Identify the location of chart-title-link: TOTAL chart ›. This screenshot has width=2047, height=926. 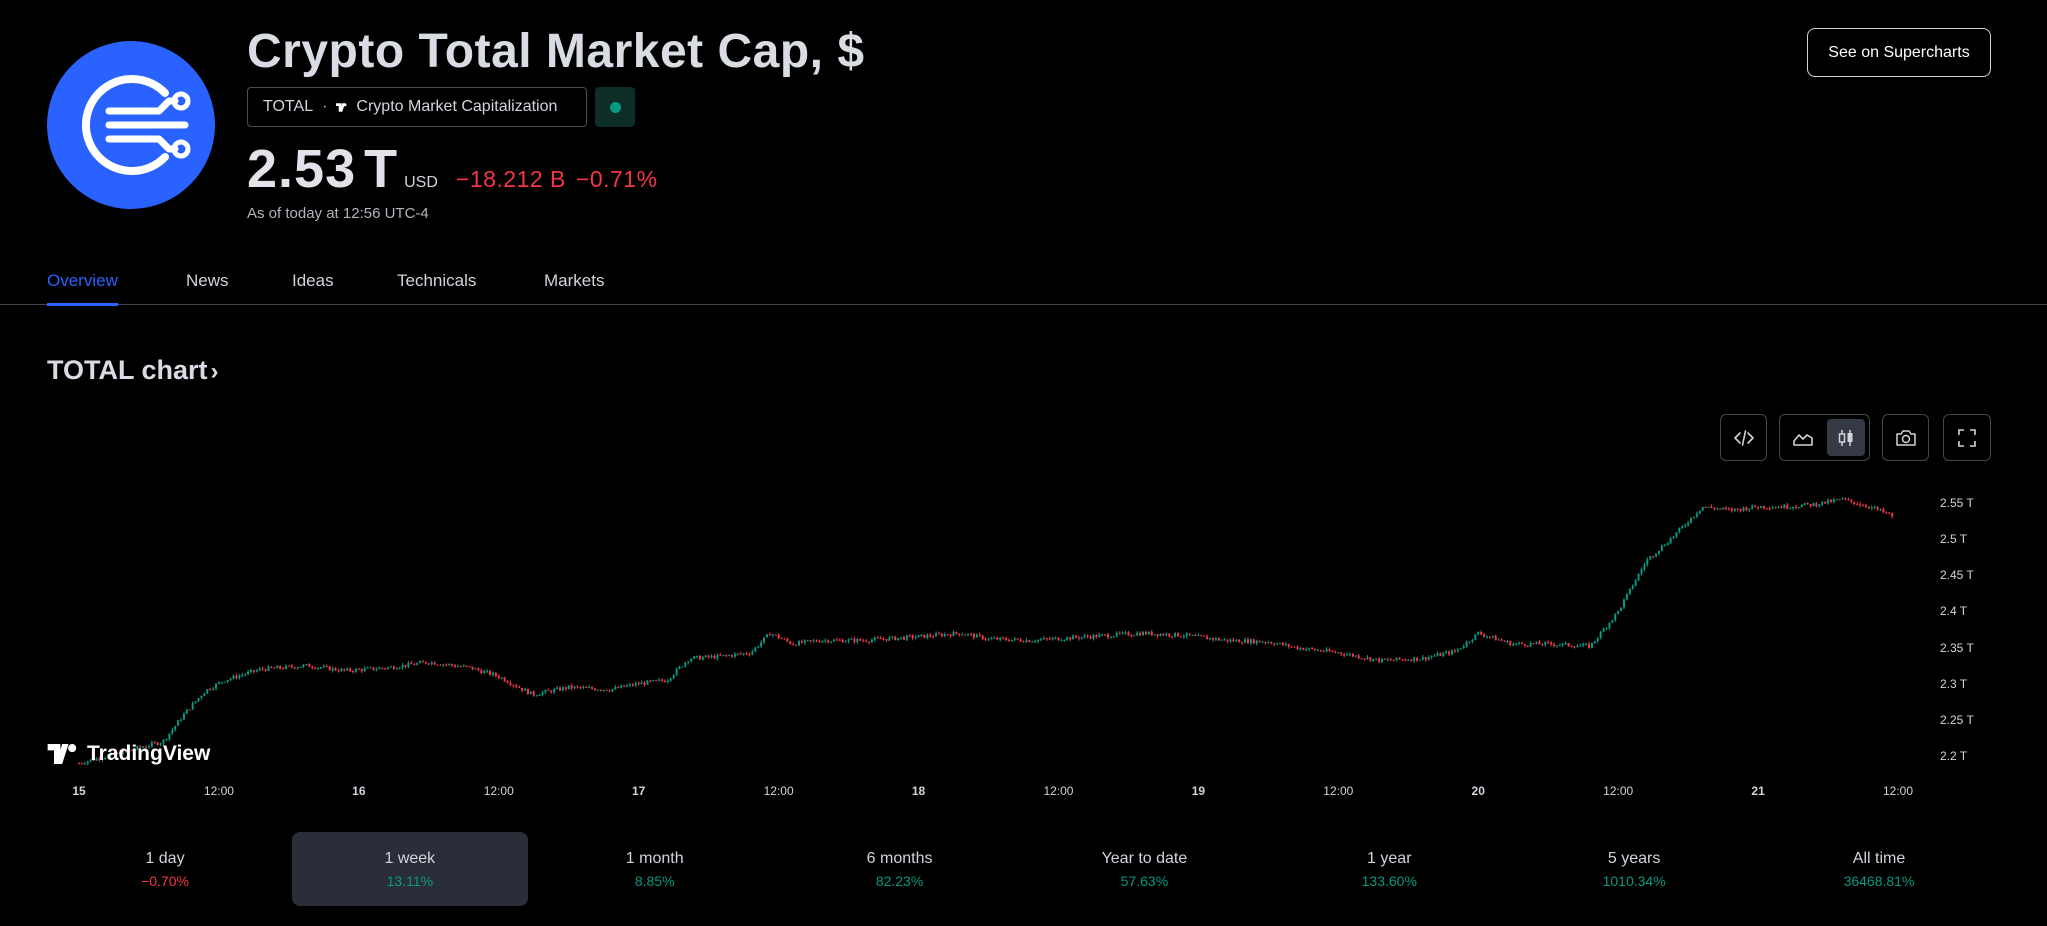
(133, 370).